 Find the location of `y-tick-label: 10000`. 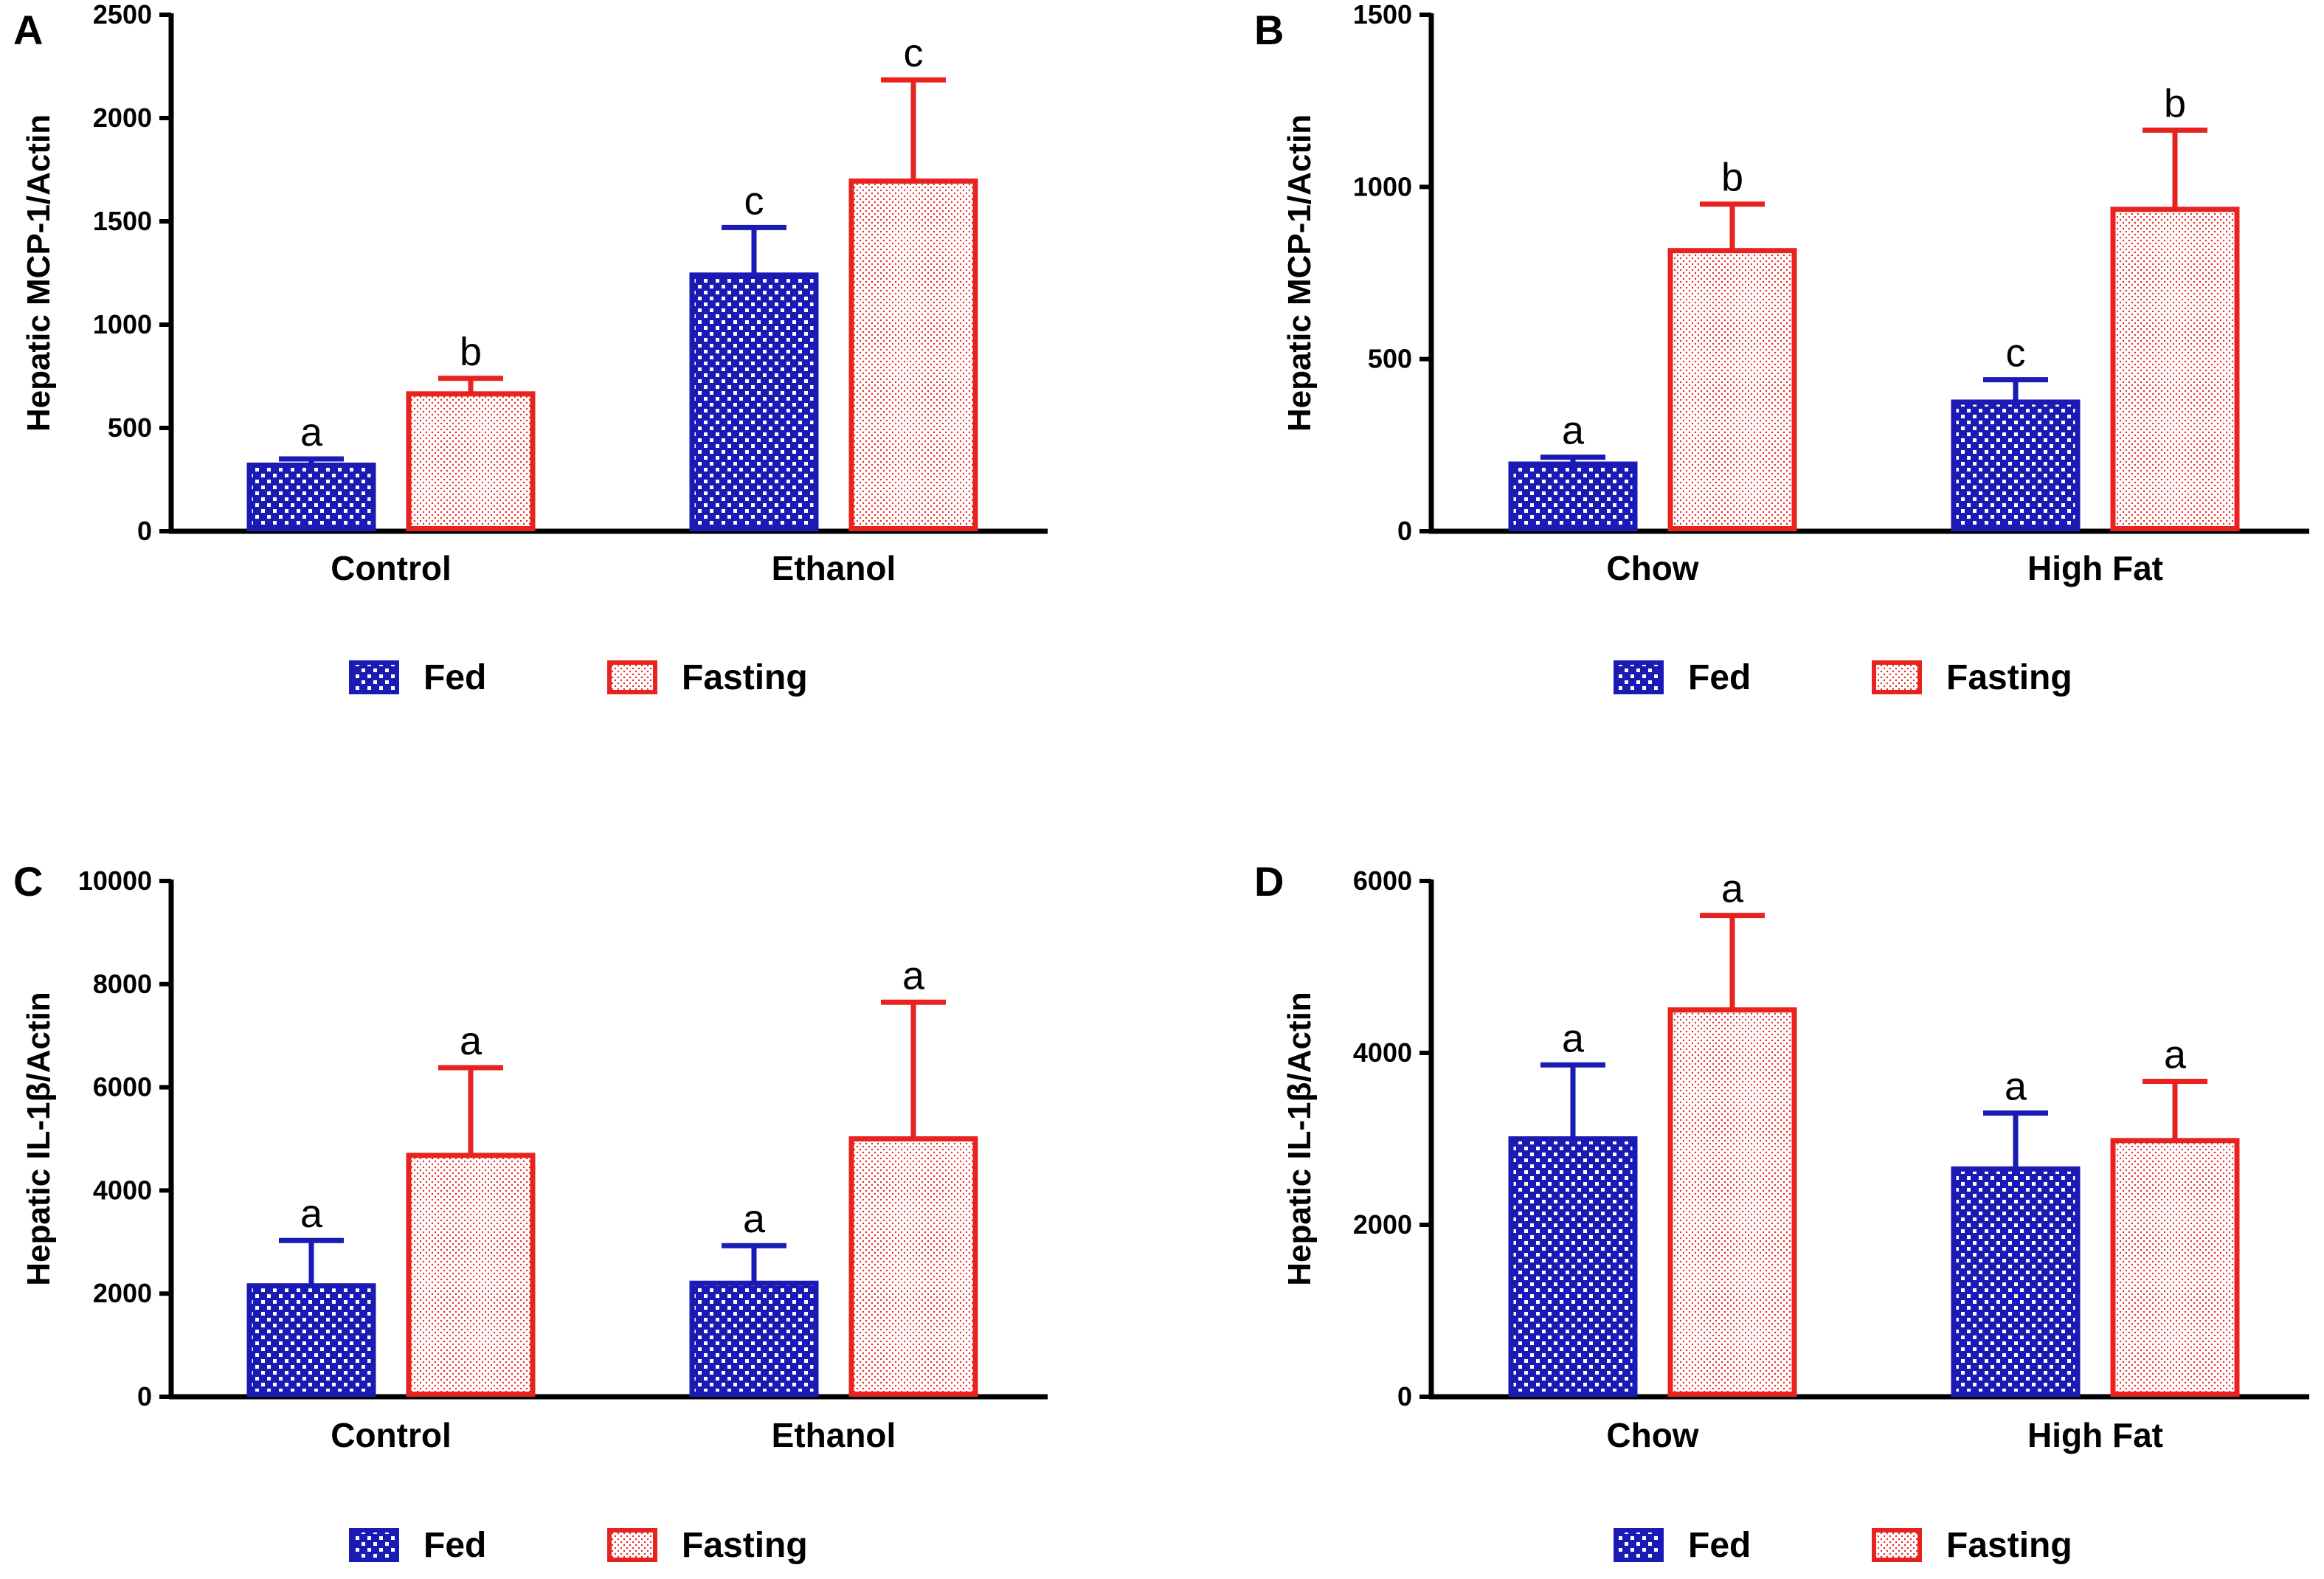

y-tick-label: 10000 is located at coordinates (115, 880).